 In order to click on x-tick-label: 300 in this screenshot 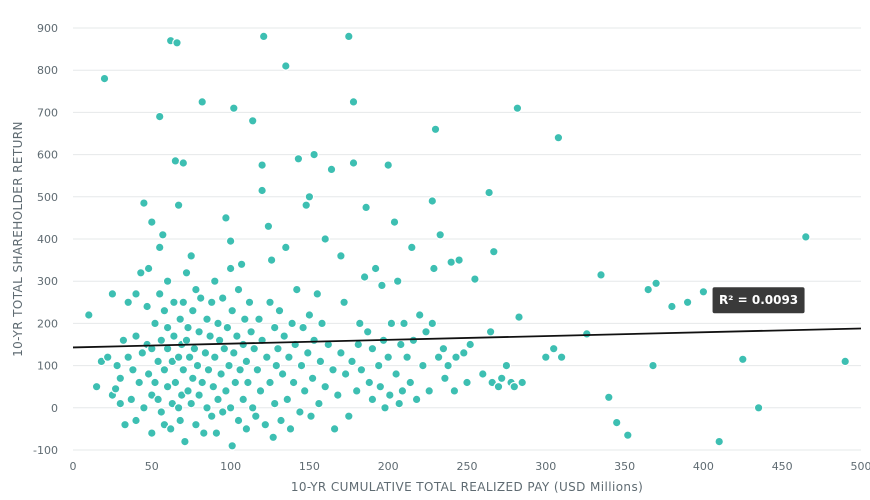, I will do `click(545, 466)`.